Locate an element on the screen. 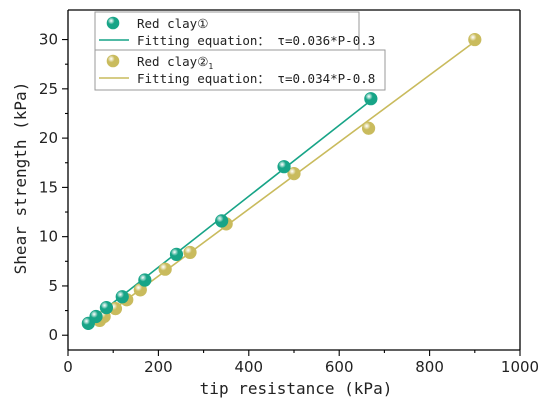 This screenshot has height=407, width=550. legend-fit-label-1: Fitting equation： τ=0.036*P-0.3 is located at coordinates (256, 40).